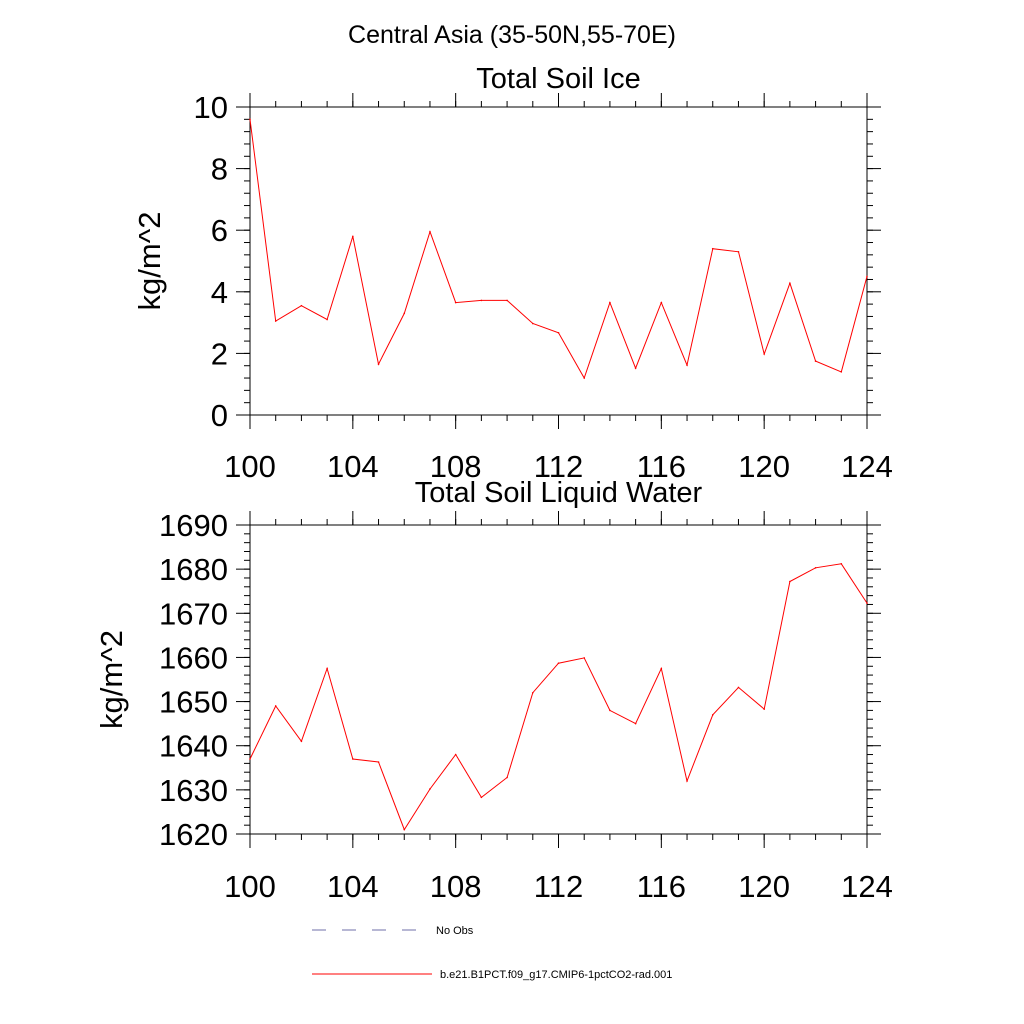 The height and width of the screenshot is (1024, 1024). I want to click on y-tick-label: 1630, so click(193, 790).